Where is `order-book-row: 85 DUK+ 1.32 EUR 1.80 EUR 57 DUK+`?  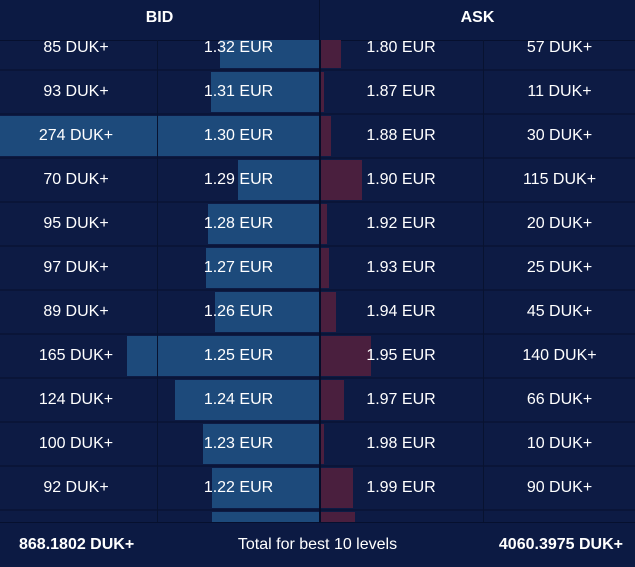
order-book-row: 85 DUK+ 1.32 EUR 1.80 EUR 57 DUK+ is located at coordinates (317, 55).